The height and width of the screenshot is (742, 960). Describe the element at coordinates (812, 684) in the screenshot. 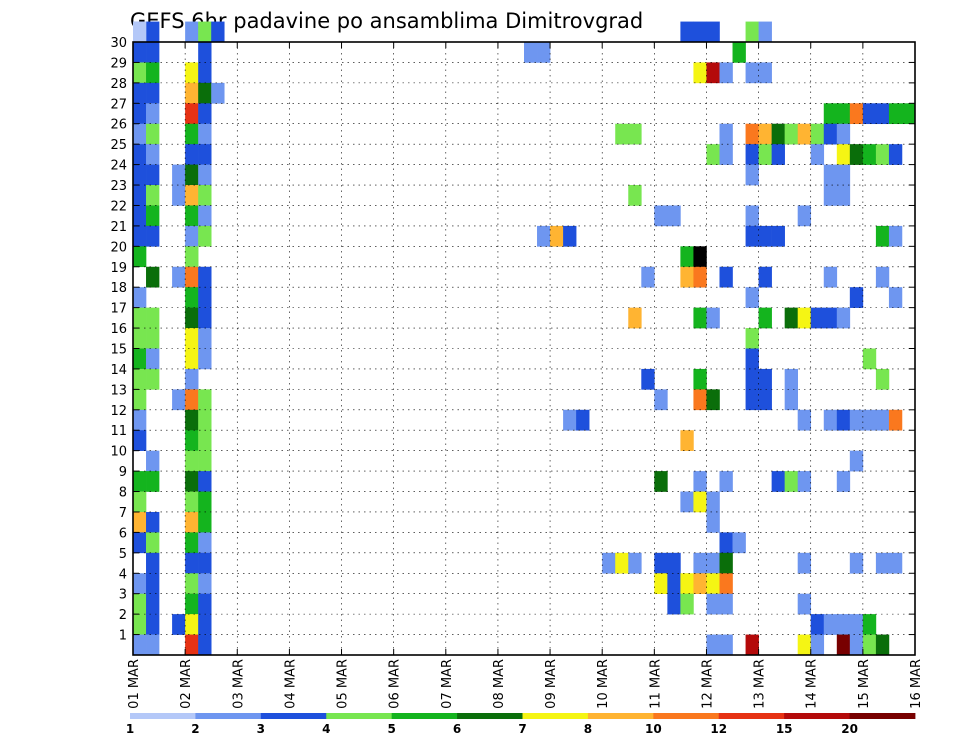

I see `x-tick-label: 14 MAR` at that location.